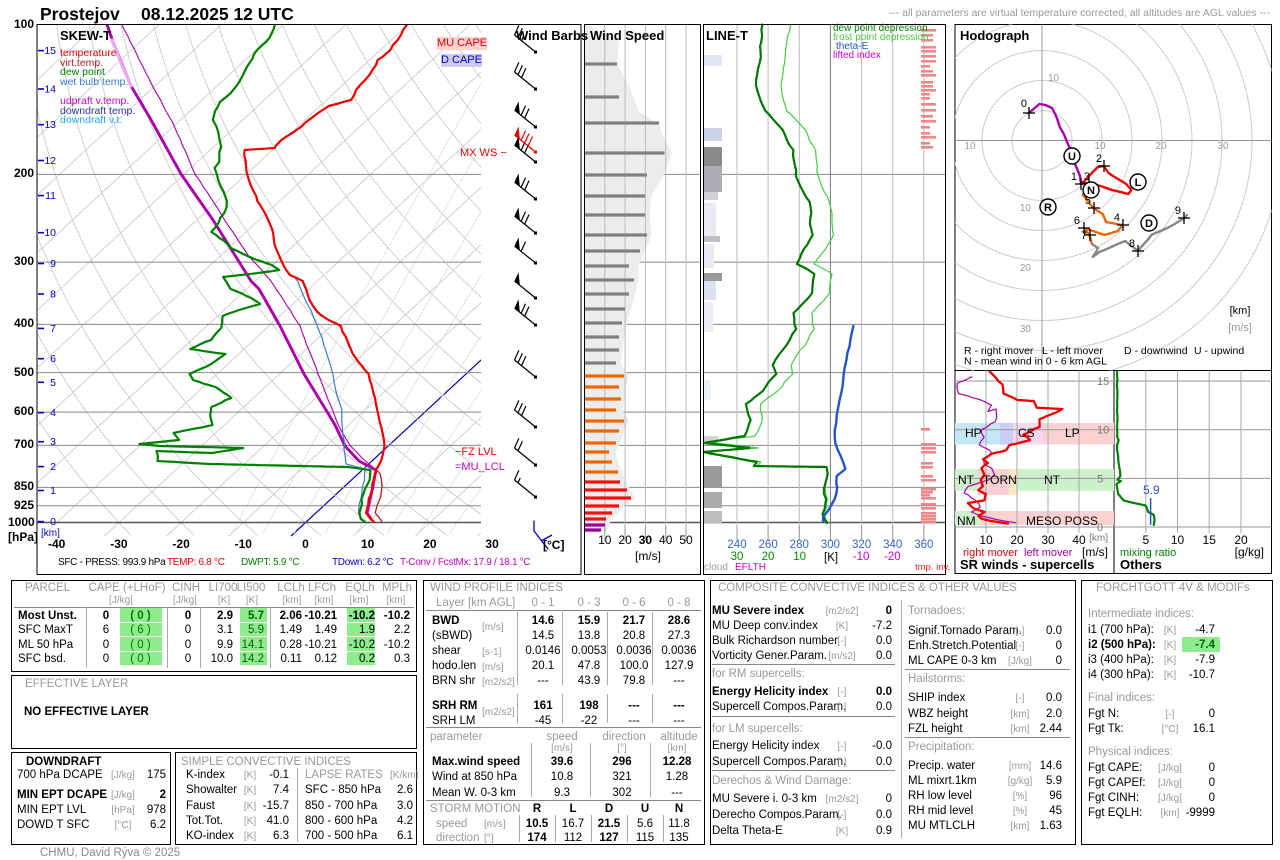 This screenshot has height=860, width=1280. I want to click on svg-text: U, so click(1072, 157).